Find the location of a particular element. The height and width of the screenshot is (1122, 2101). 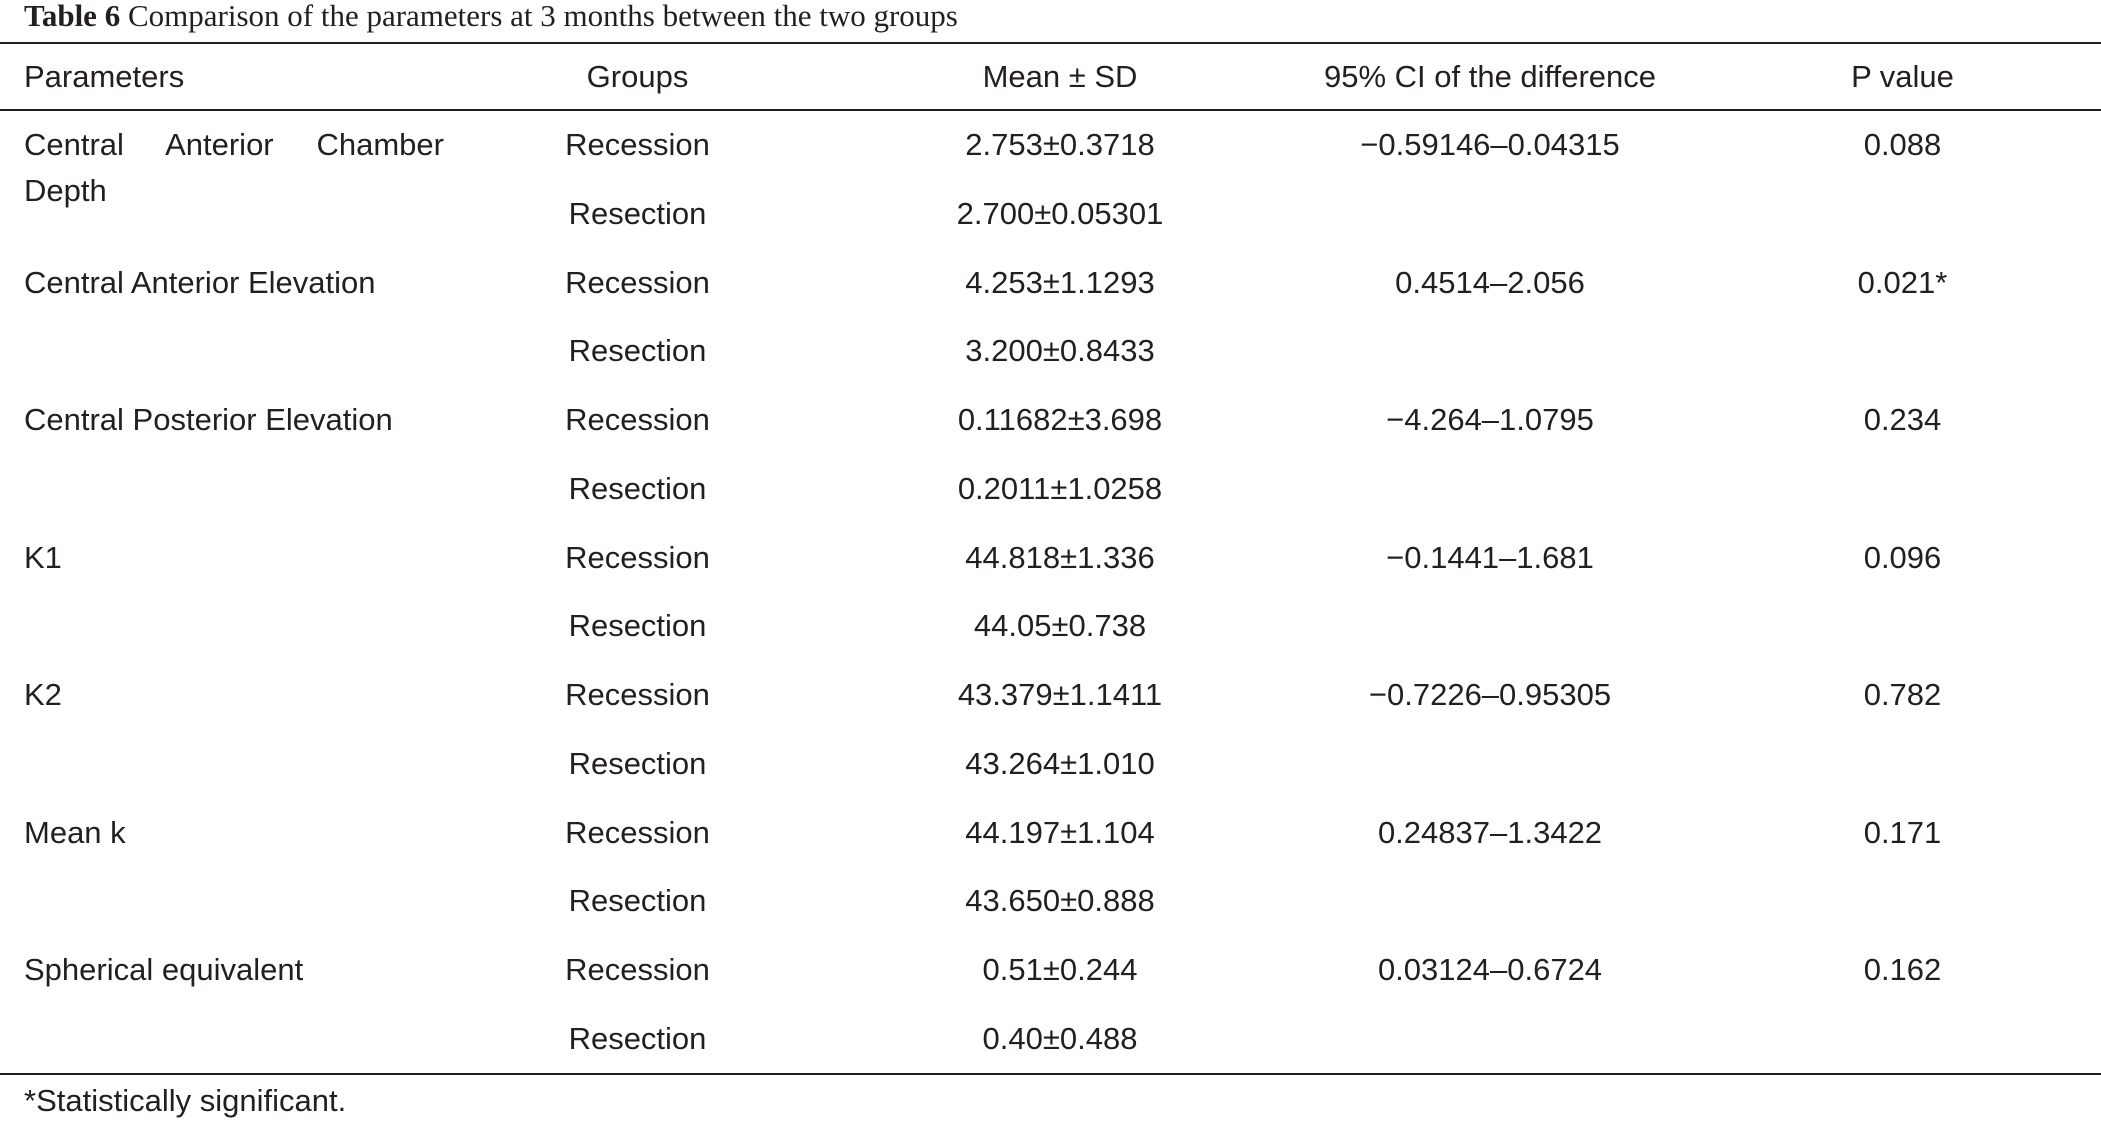

cell-mean-sd: 0.2011±1.0258 is located at coordinates (1060, 488).